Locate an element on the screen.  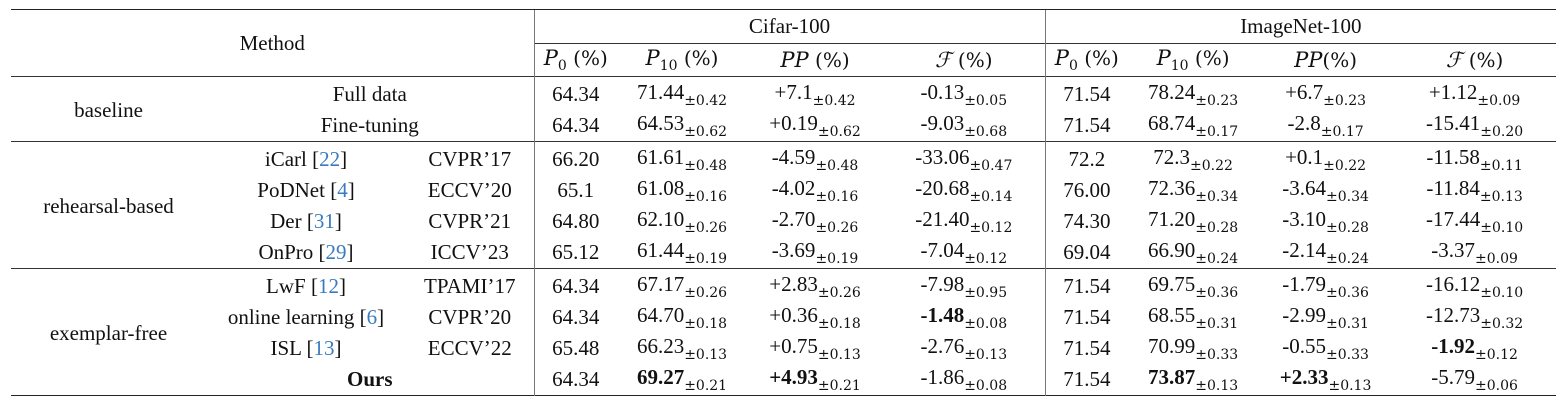
cifar-cell-0: 66.20 is located at coordinates (575, 158).